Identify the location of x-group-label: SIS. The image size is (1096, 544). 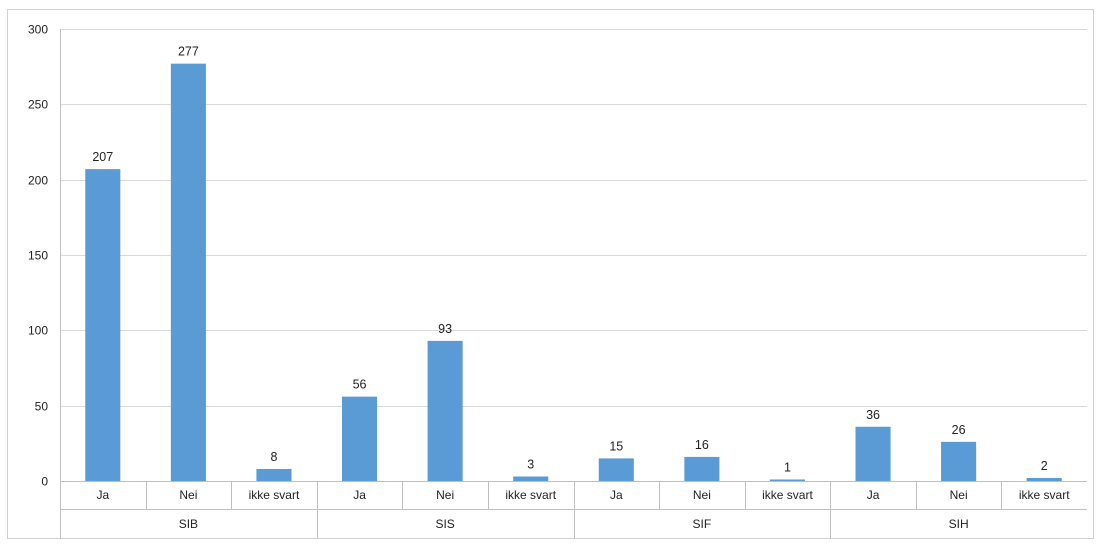
(444, 524).